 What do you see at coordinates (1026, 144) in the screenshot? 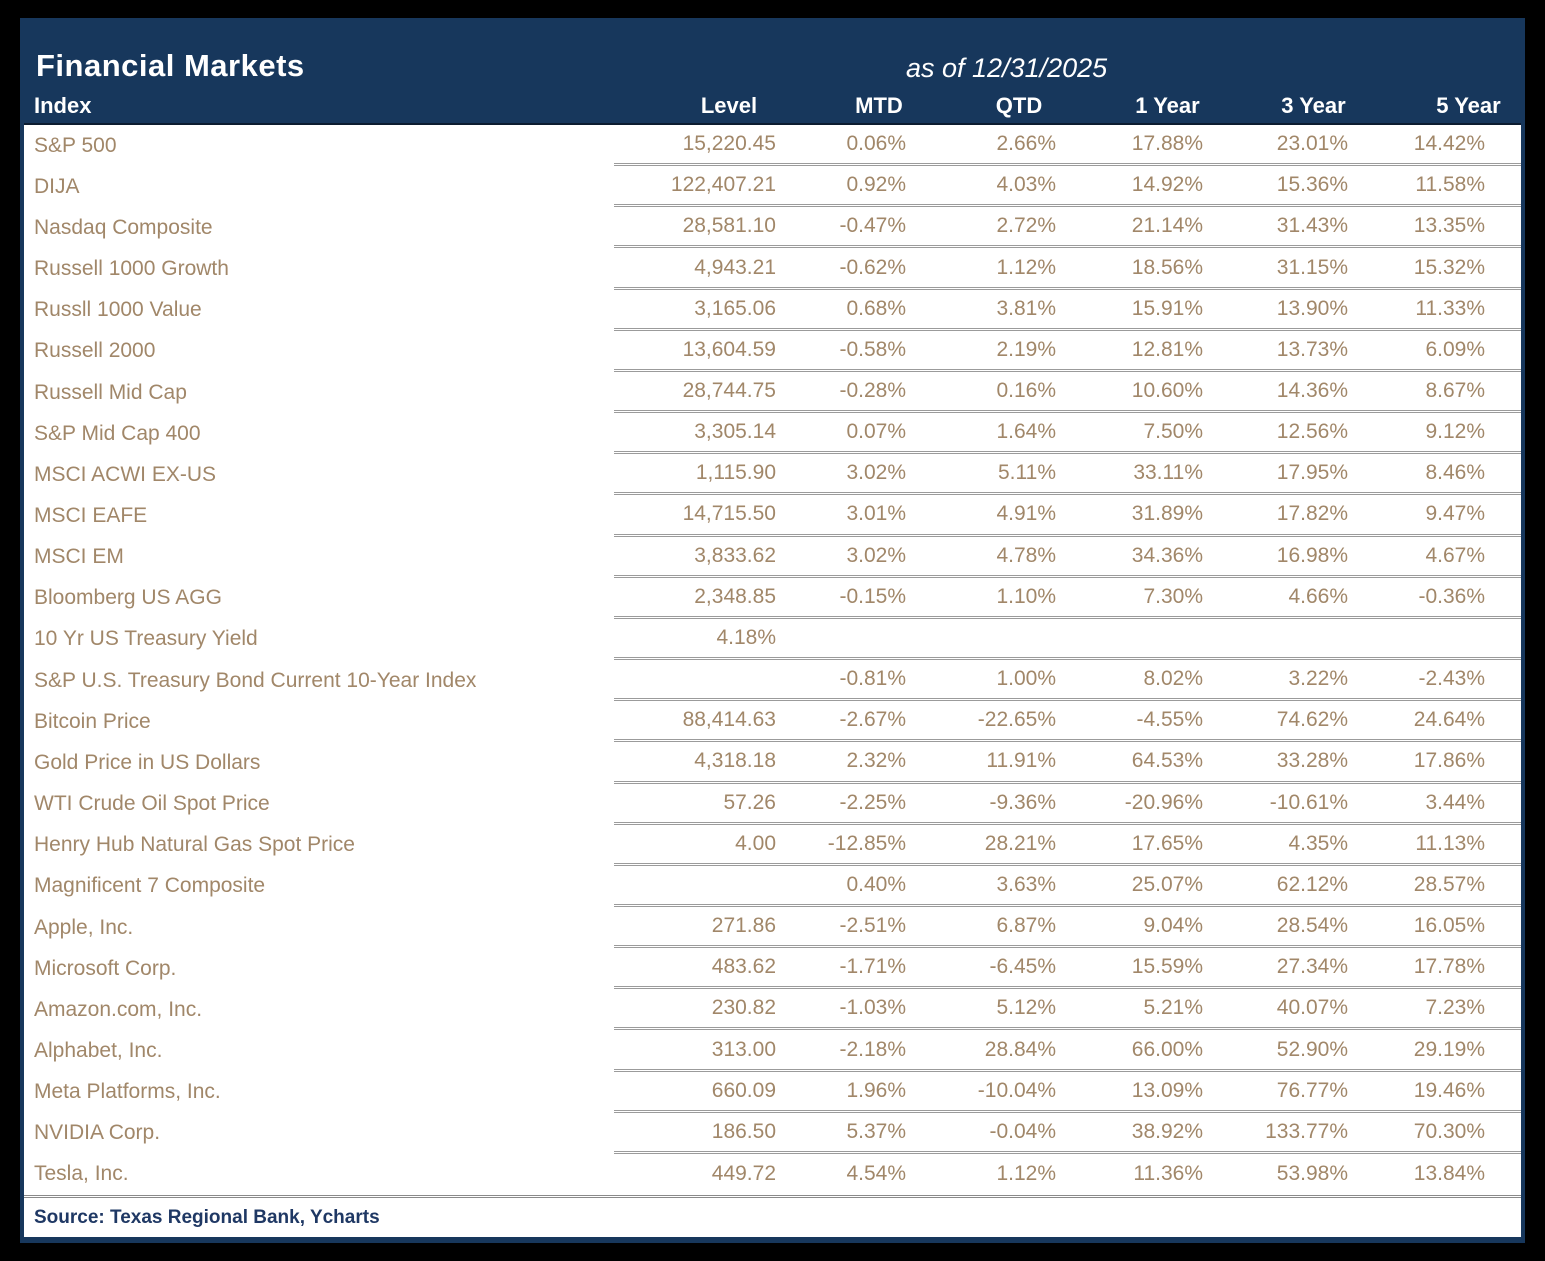
I see `qtd-cell: 2.66%` at bounding box center [1026, 144].